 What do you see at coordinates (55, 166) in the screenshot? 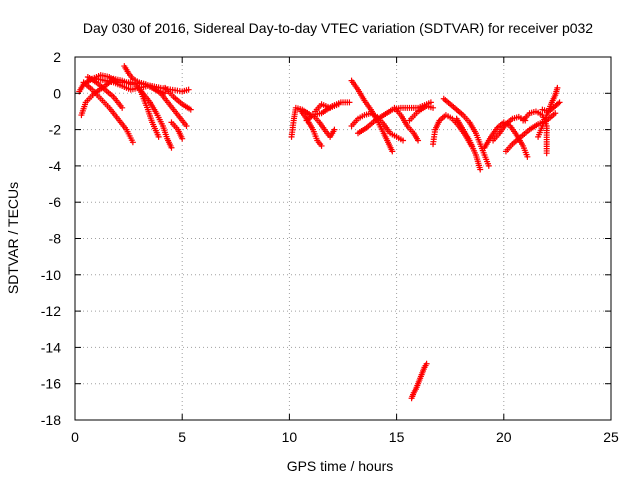
I see `y-tick-label: -4` at bounding box center [55, 166].